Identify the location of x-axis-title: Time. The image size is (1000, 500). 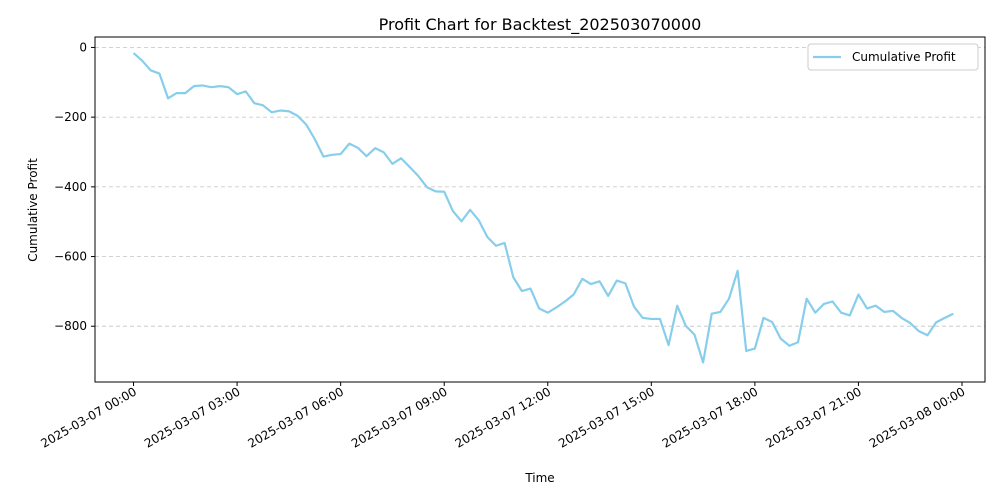
(539, 478).